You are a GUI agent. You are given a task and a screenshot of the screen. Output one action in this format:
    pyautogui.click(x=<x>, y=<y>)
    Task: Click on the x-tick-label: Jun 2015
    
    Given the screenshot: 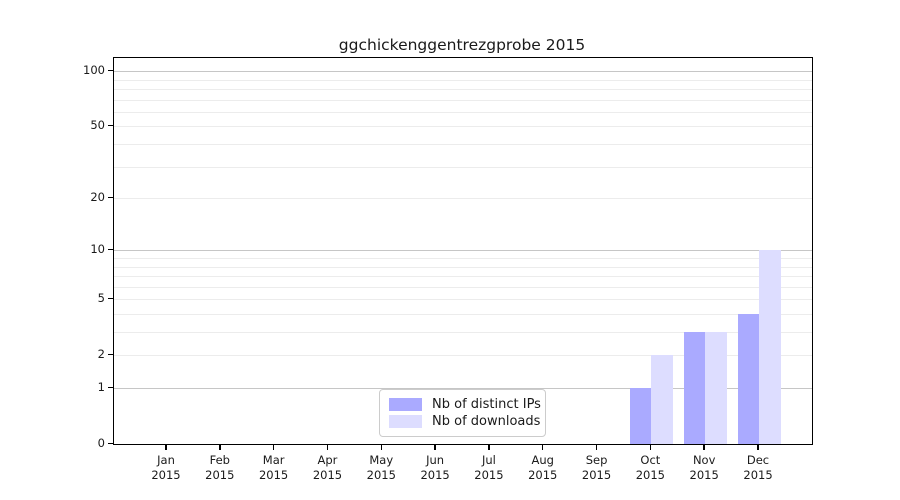 What is the action you would take?
    pyautogui.click(x=435, y=467)
    